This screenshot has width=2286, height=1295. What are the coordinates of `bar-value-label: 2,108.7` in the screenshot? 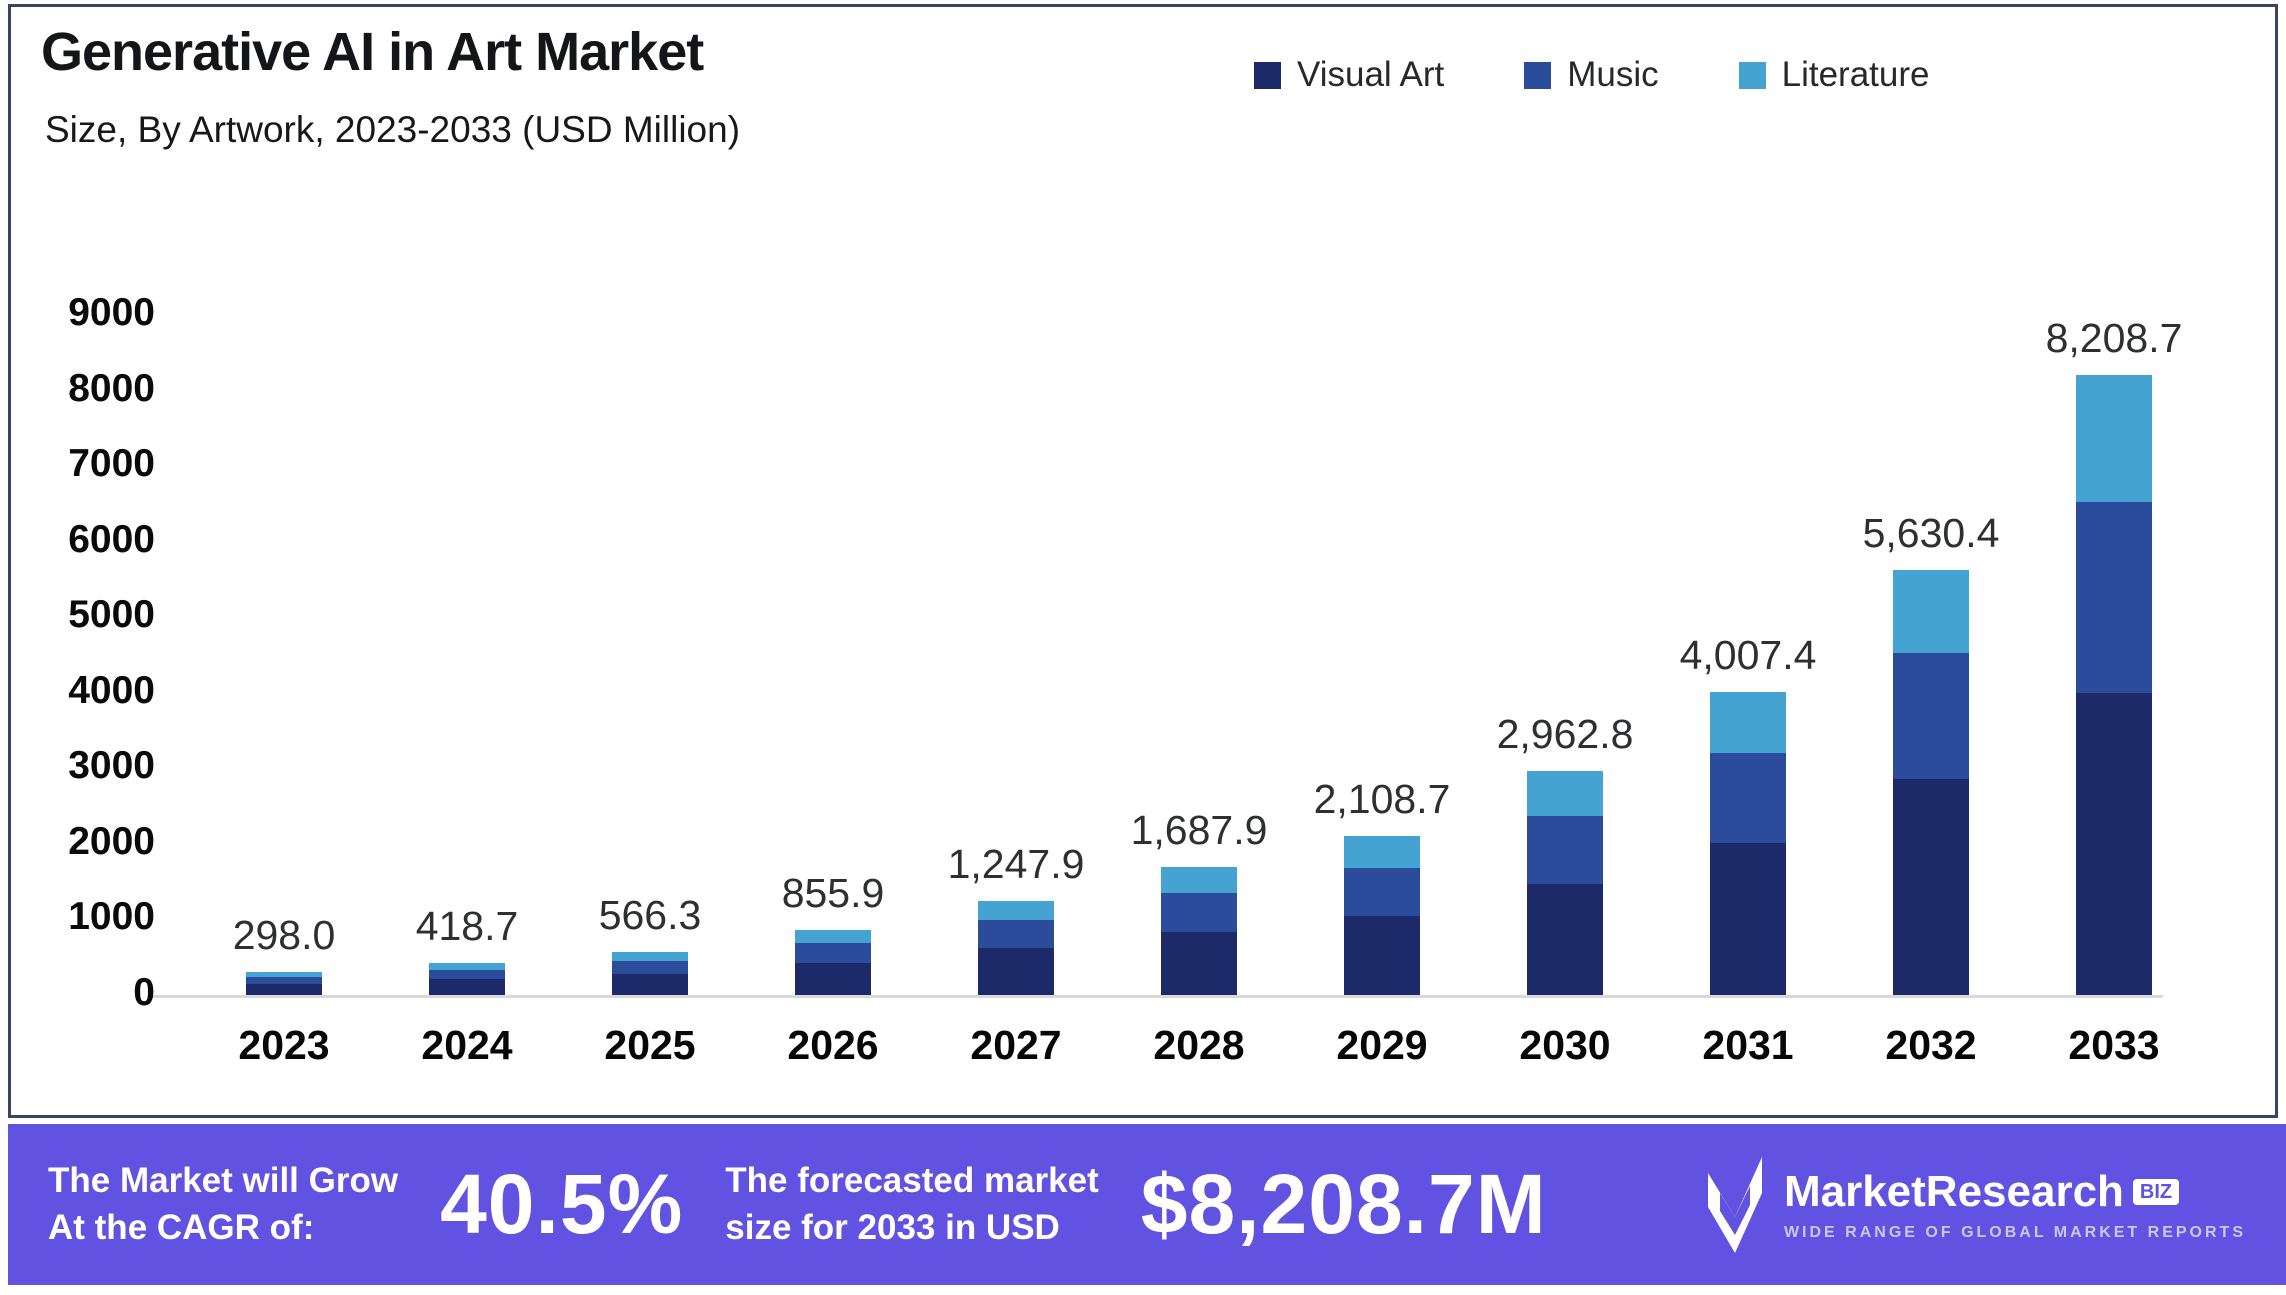 It's located at (1382, 798).